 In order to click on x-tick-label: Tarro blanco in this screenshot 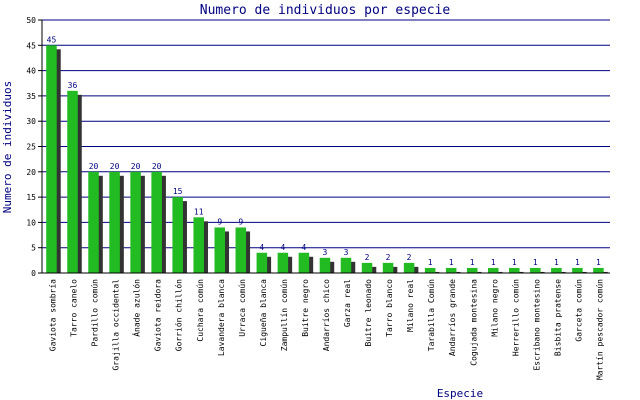, I will do `click(389, 308)`.